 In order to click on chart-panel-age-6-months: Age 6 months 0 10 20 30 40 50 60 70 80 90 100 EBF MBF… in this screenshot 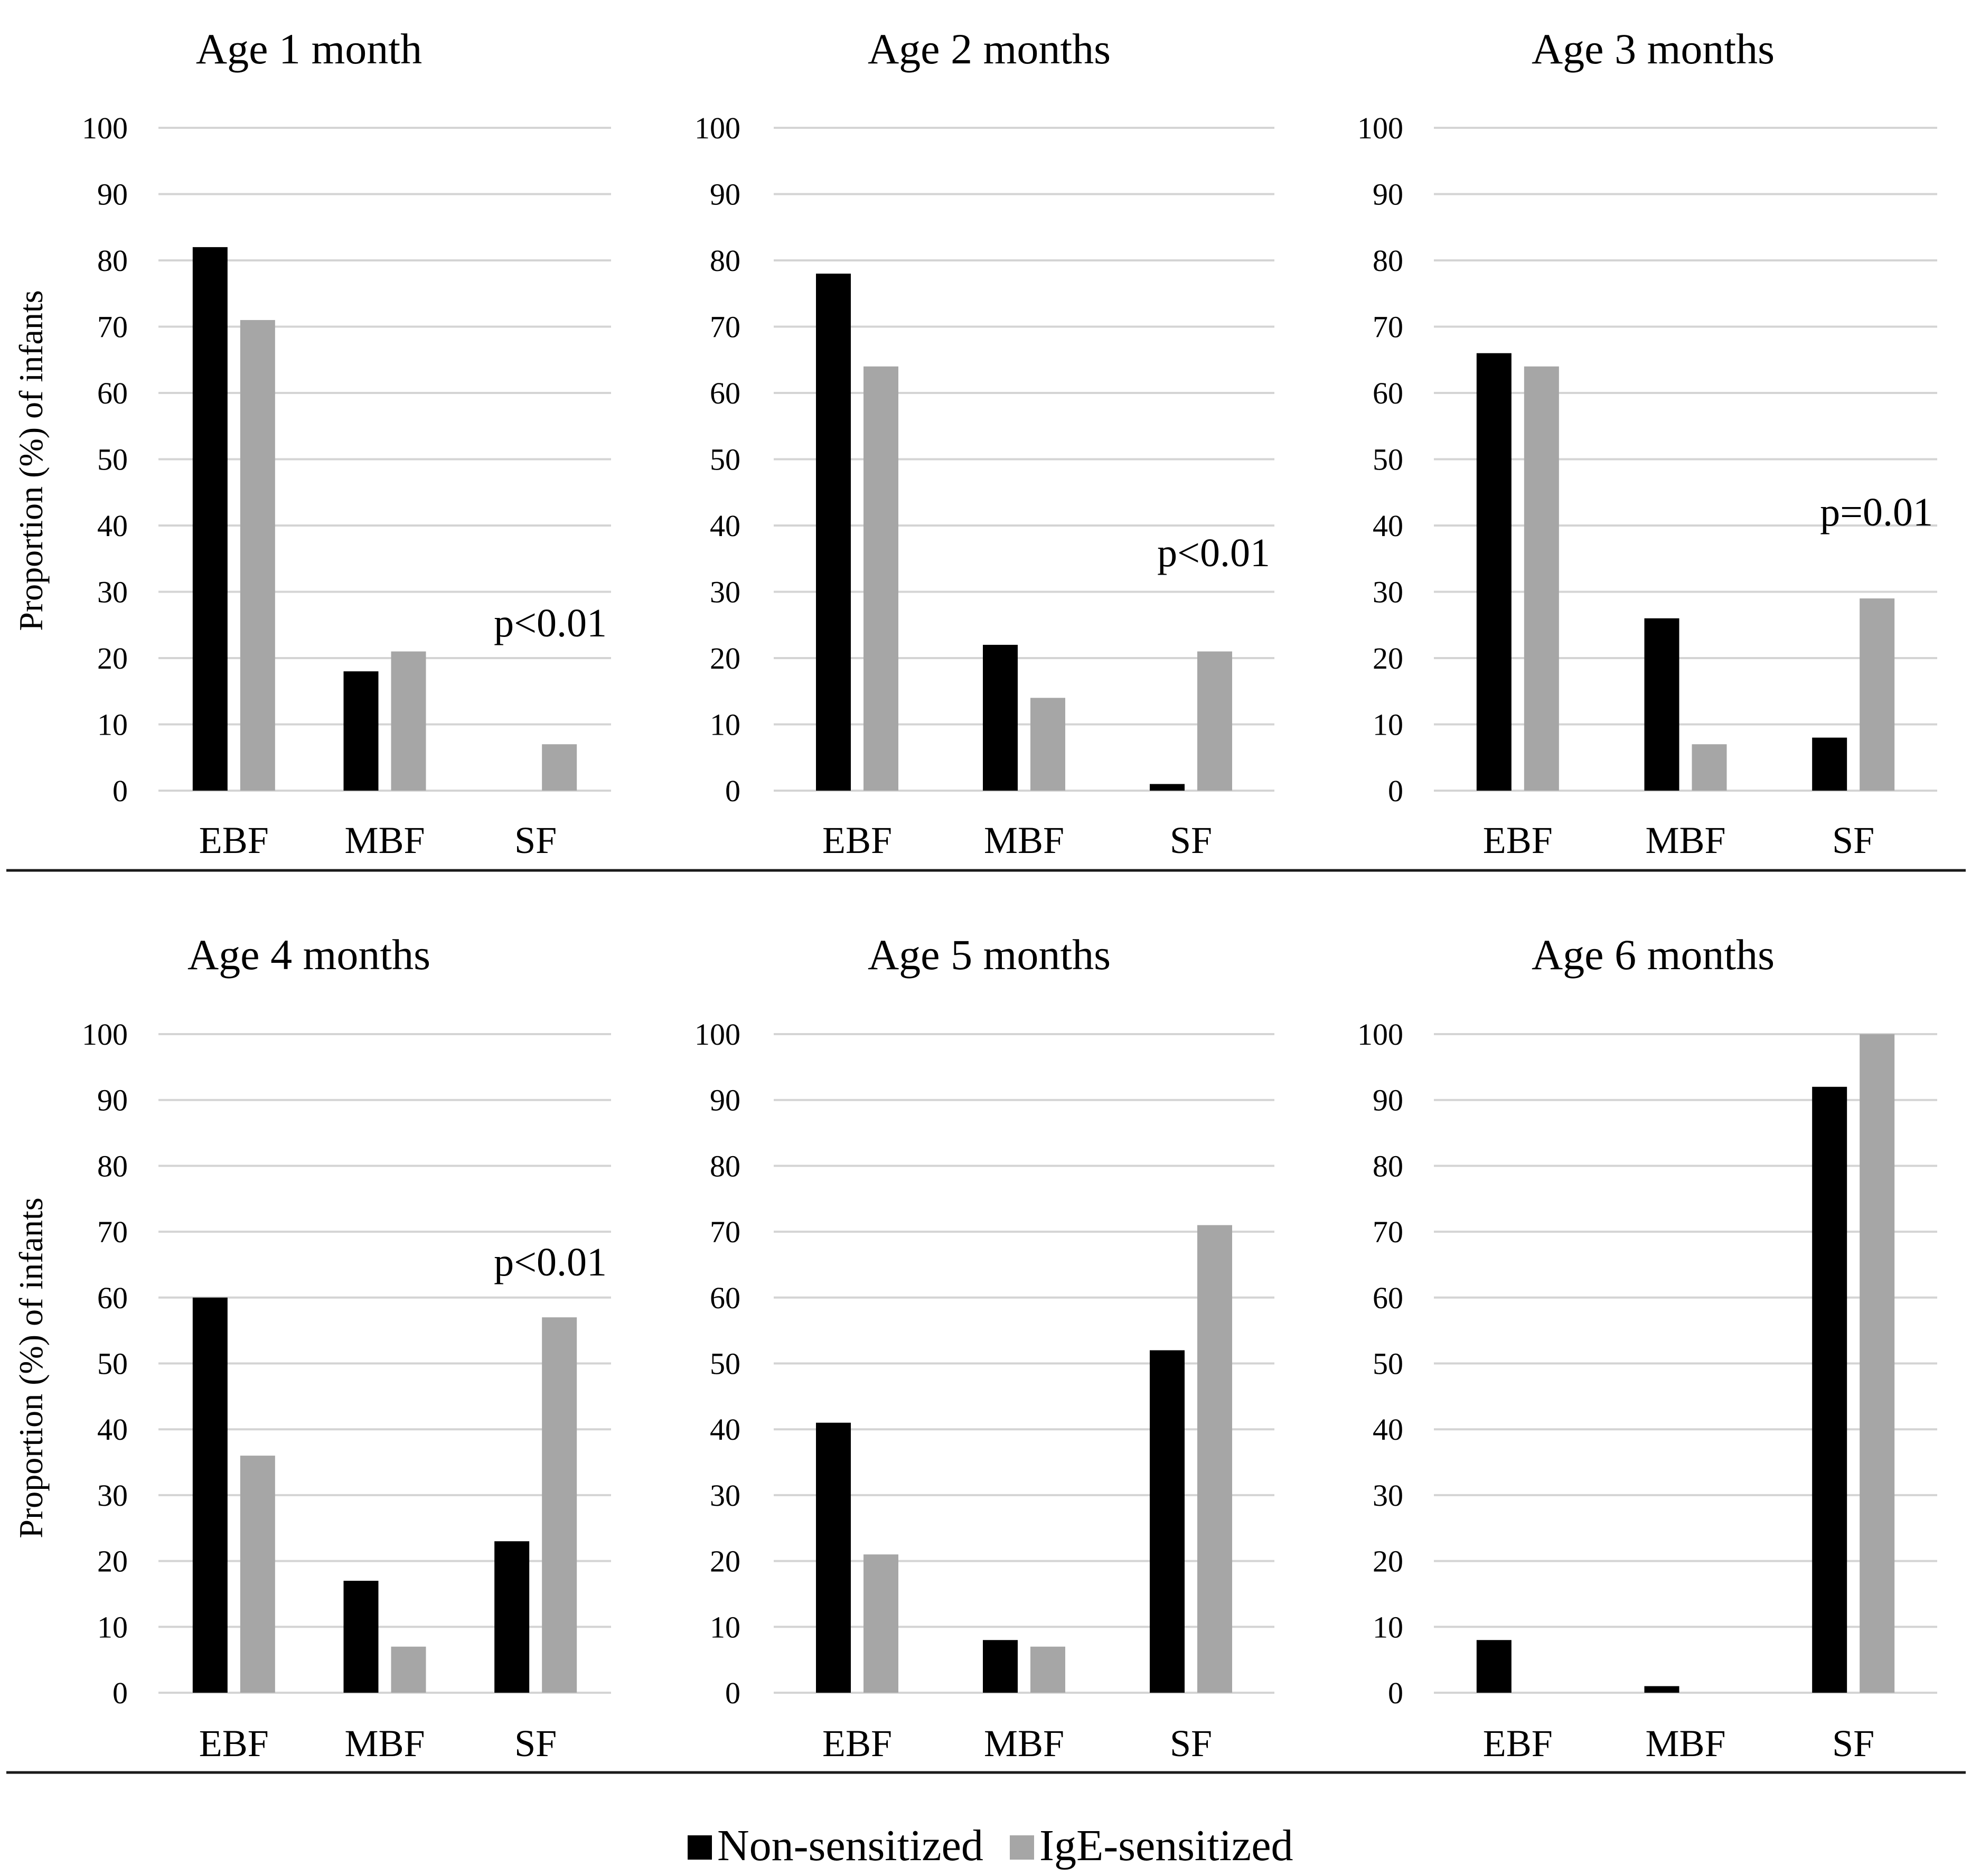, I will do `click(1647, 1348)`.